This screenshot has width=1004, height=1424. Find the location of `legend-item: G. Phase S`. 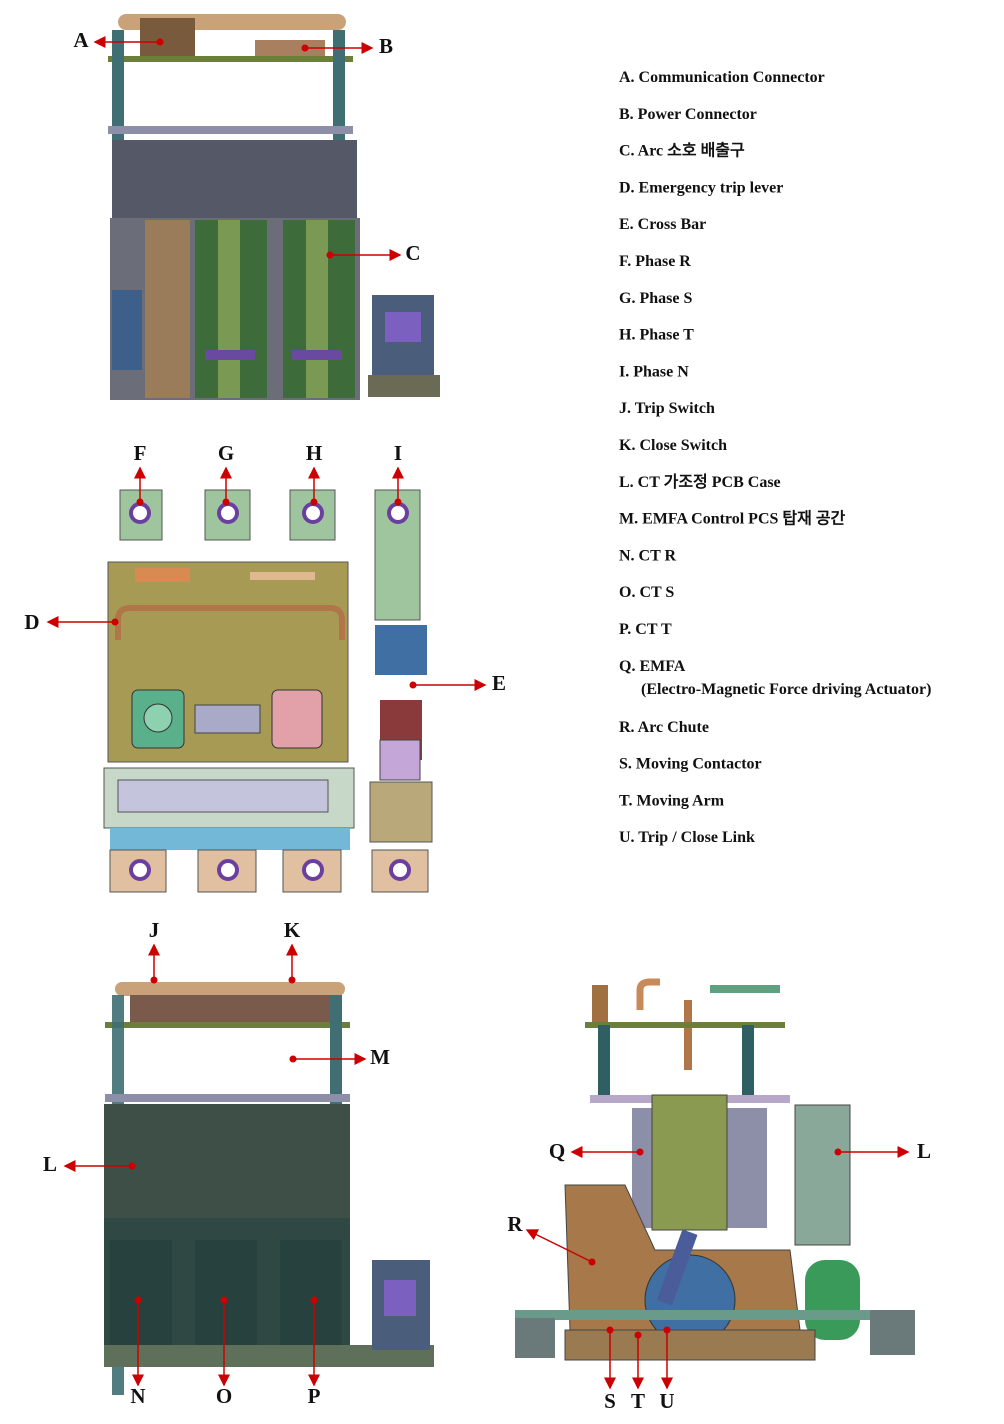

legend-item: G. Phase S is located at coordinates (655, 298).